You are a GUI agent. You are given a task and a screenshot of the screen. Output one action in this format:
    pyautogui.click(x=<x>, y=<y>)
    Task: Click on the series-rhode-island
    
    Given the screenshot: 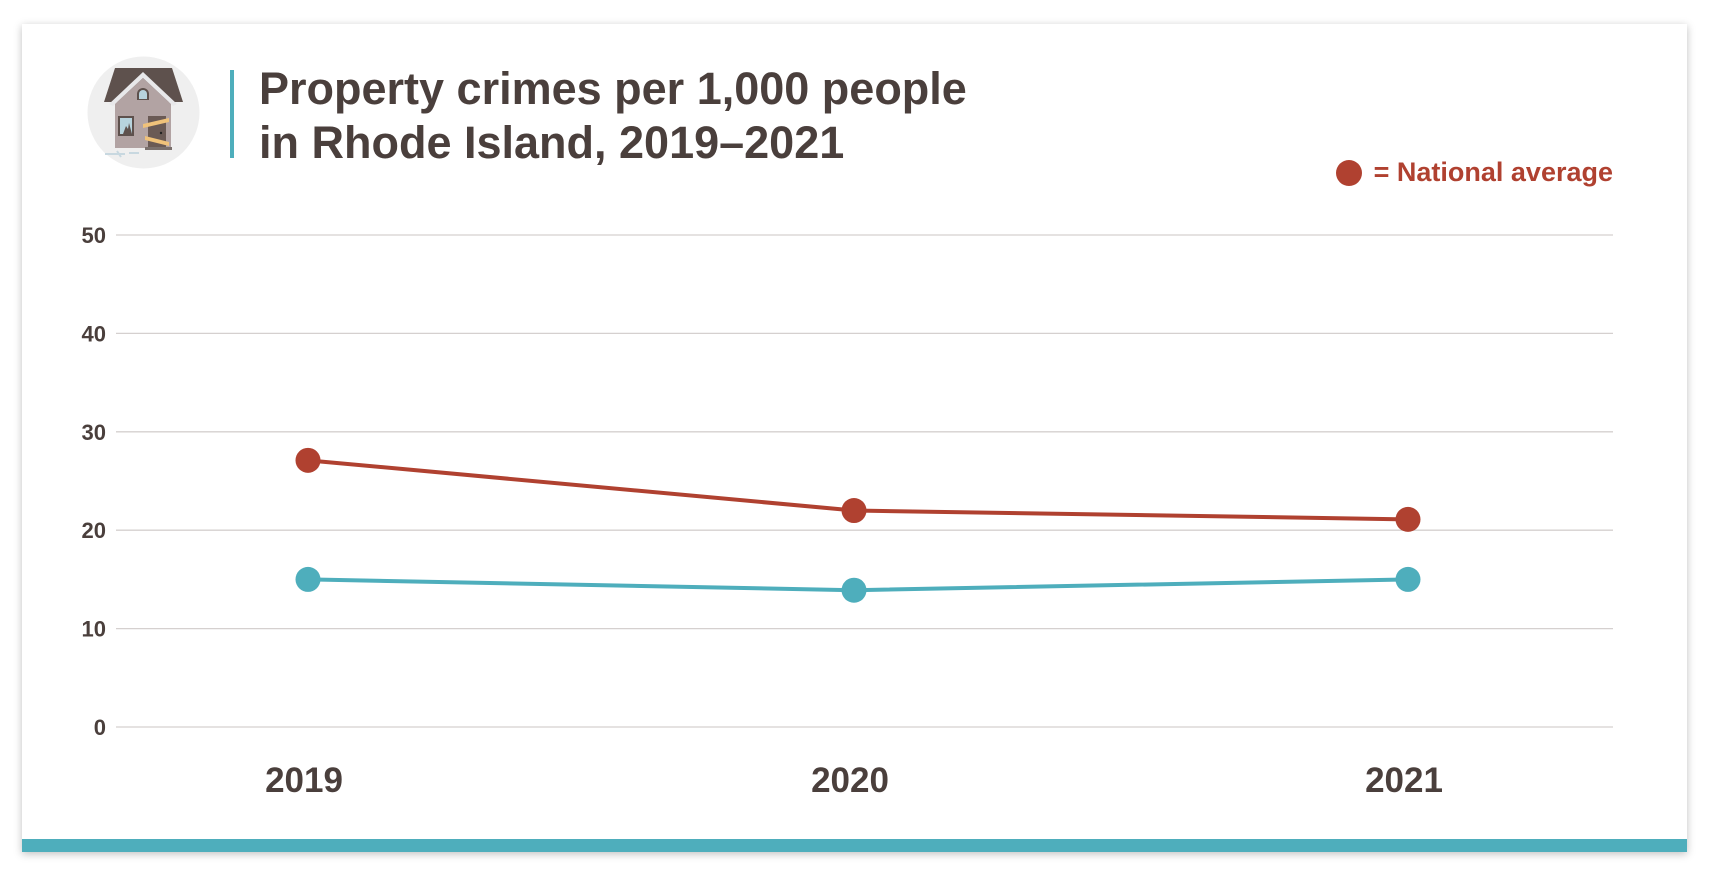 What is the action you would take?
    pyautogui.click(x=858, y=584)
    